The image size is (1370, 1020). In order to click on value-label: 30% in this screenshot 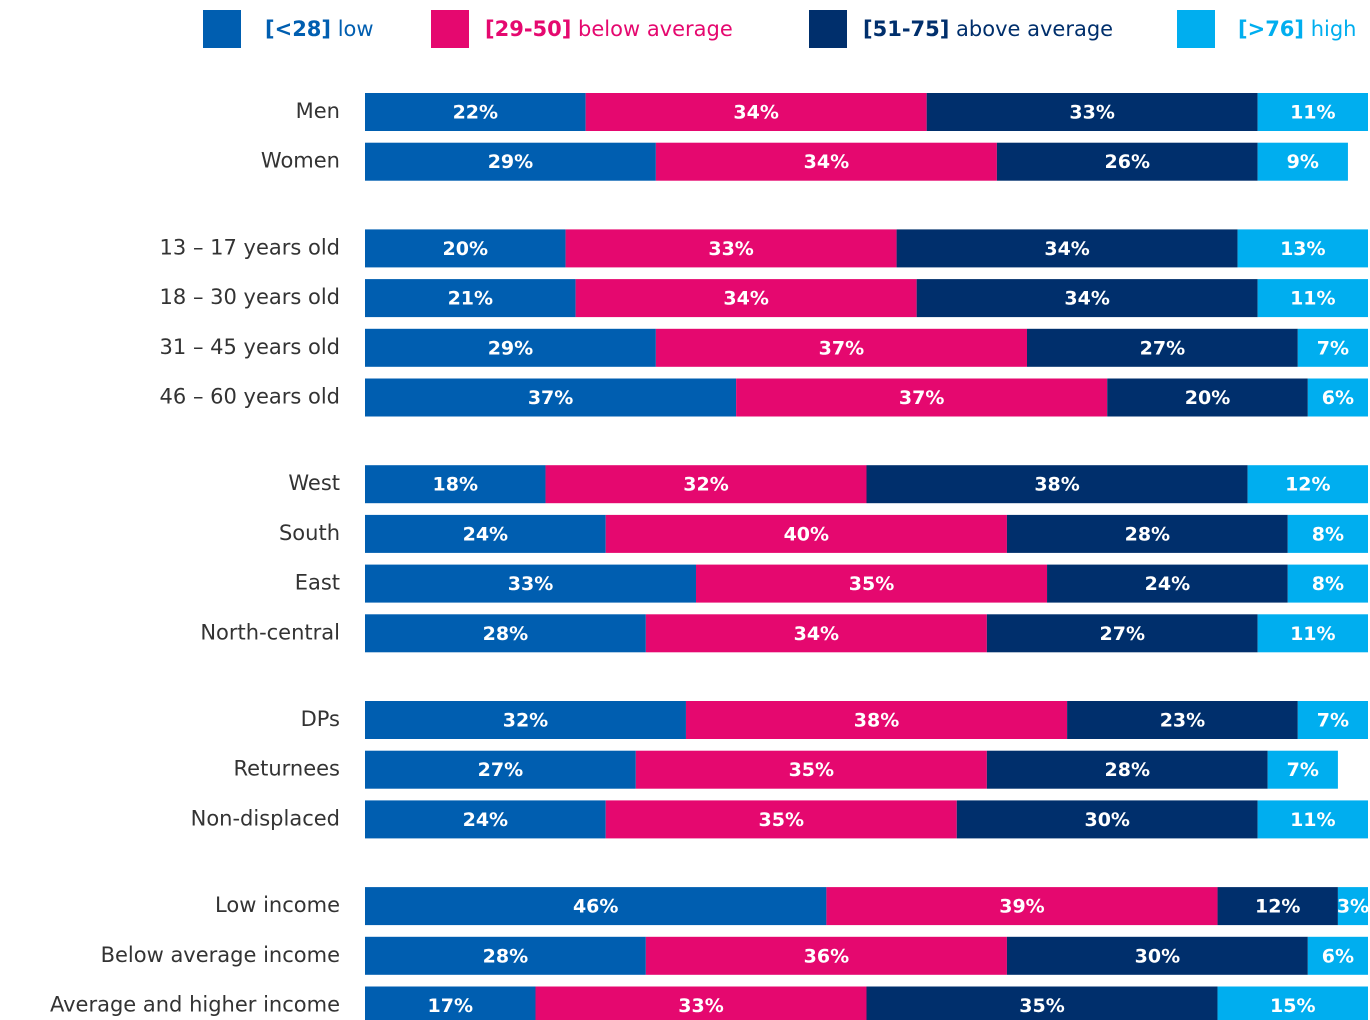, I will do `click(1157, 956)`.